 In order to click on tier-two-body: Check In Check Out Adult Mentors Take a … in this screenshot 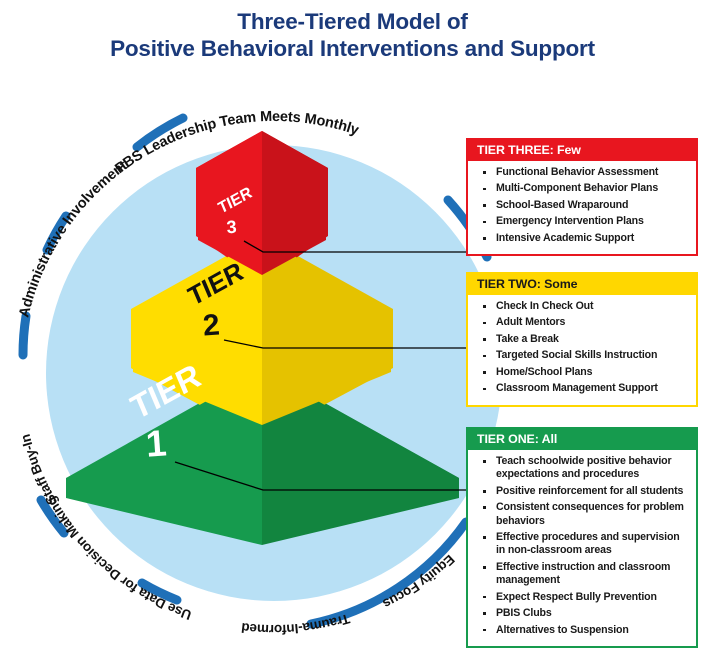, I will do `click(582, 350)`.